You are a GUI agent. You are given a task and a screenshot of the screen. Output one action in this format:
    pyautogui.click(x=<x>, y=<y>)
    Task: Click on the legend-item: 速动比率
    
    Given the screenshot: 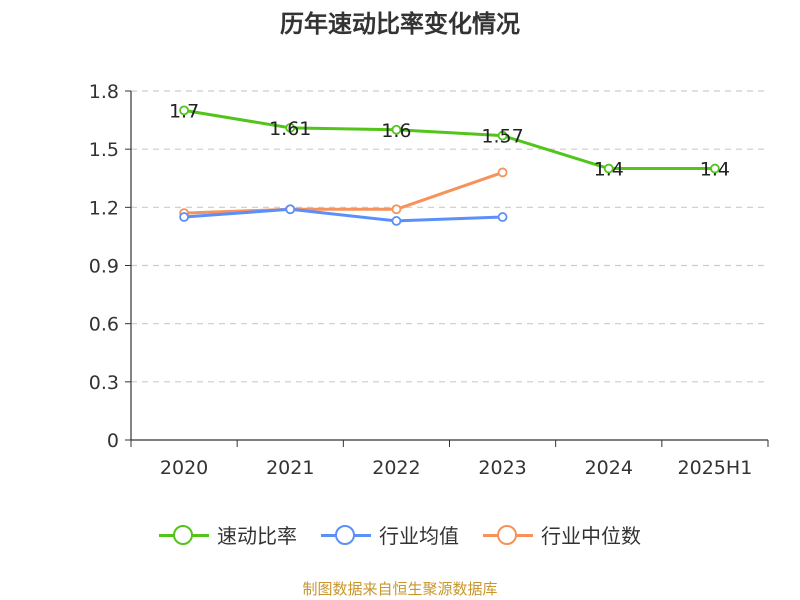 What is the action you would take?
    pyautogui.click(x=228, y=534)
    